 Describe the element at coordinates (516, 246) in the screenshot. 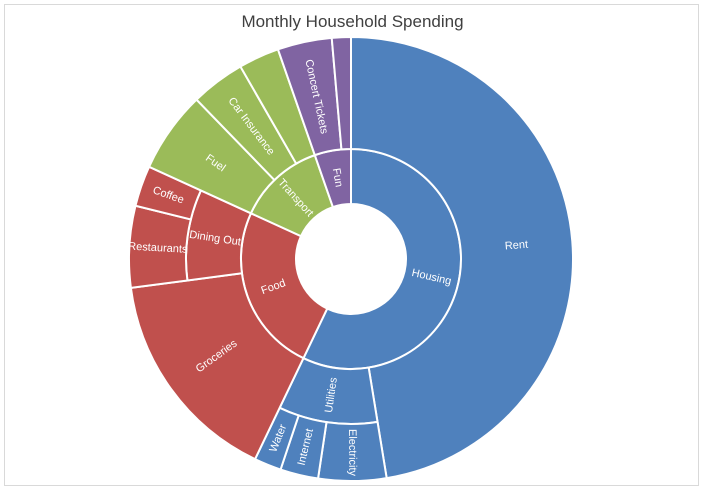

I see `label-rent: Rent` at that location.